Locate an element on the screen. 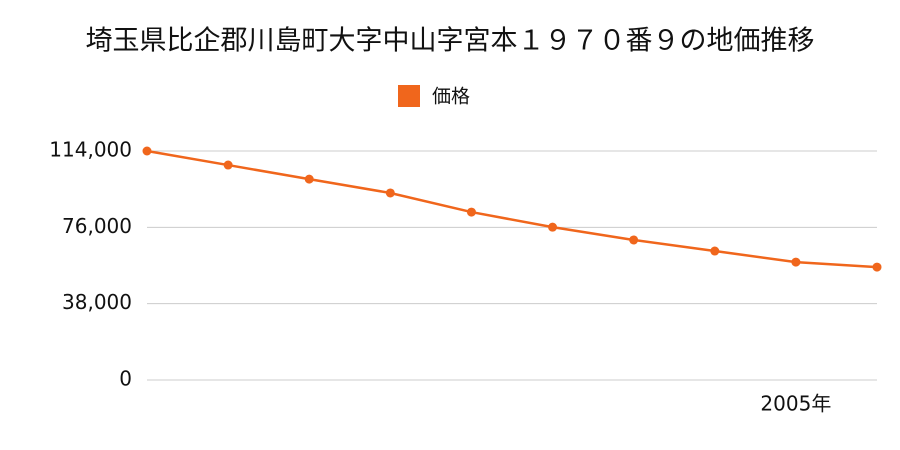 The image size is (900, 450). y-tick-label: 0 is located at coordinates (125, 379).